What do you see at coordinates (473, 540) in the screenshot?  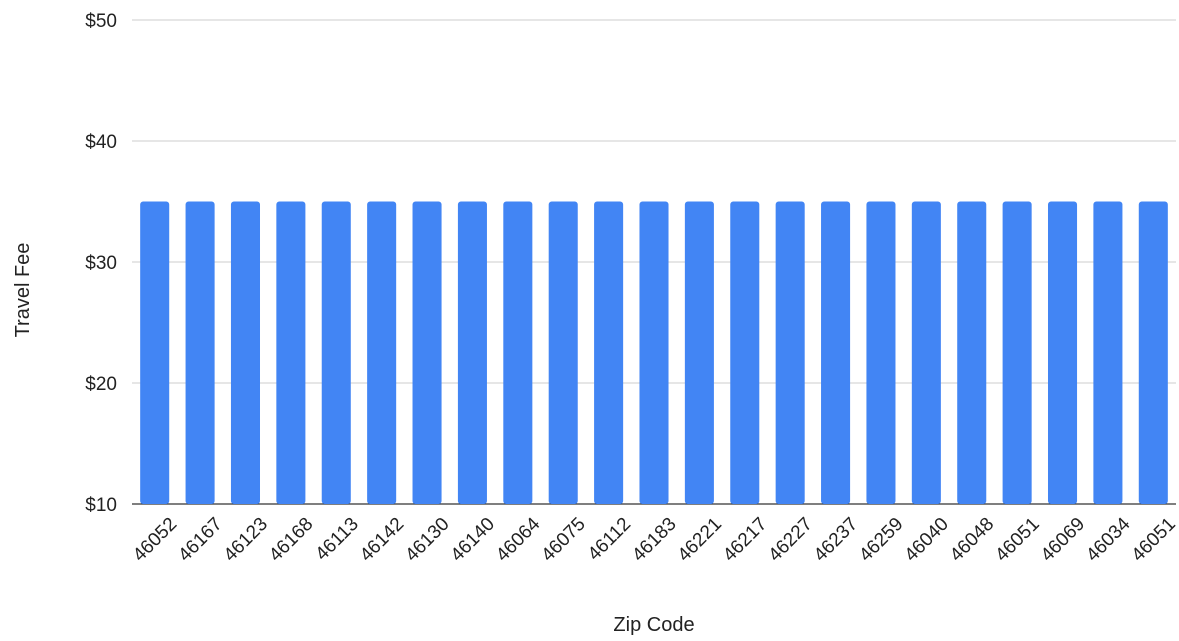 I see `x-tick-label: 46140` at bounding box center [473, 540].